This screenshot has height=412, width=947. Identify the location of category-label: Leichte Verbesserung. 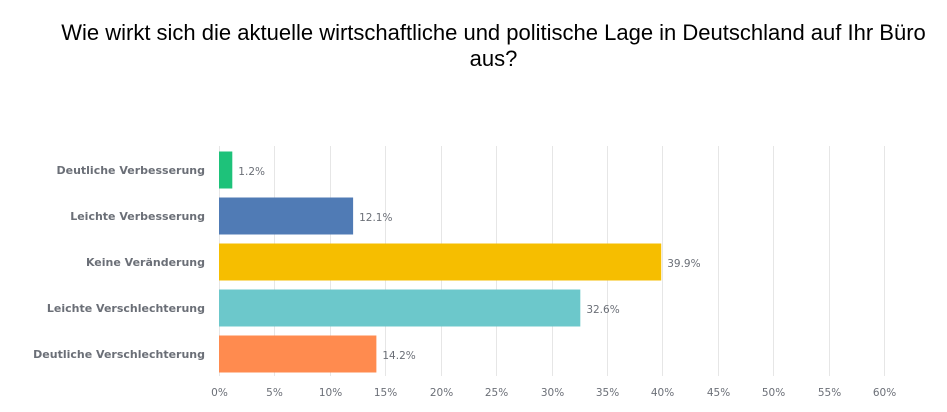
(137, 216).